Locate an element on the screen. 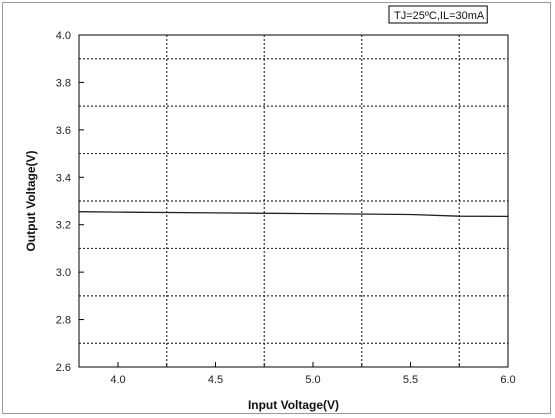 This screenshot has width=555, height=418. y-tick-label: 2.8 is located at coordinates (63, 321).